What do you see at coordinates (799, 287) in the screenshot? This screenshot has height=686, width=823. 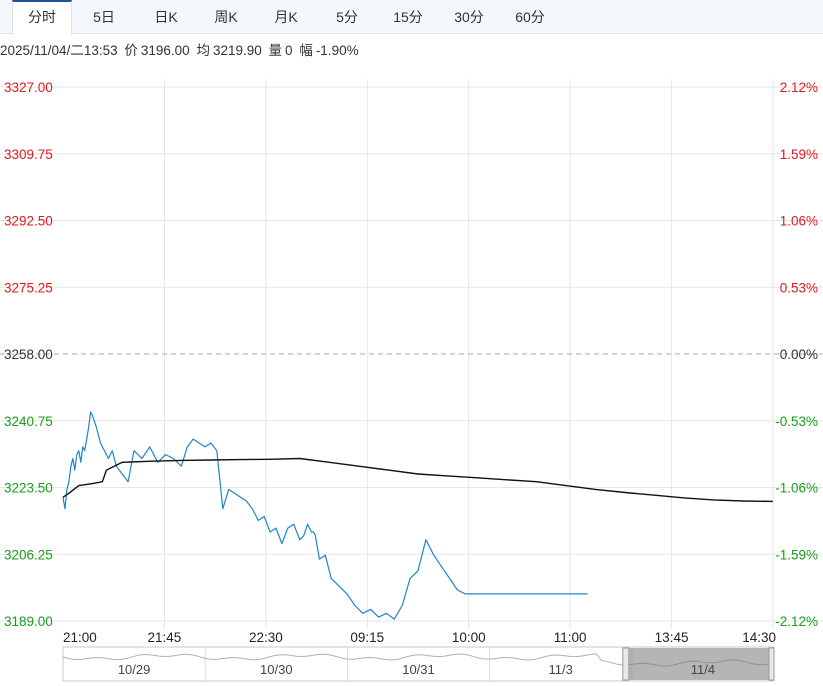 I see `y-tick-label-right: 0.53%` at bounding box center [799, 287].